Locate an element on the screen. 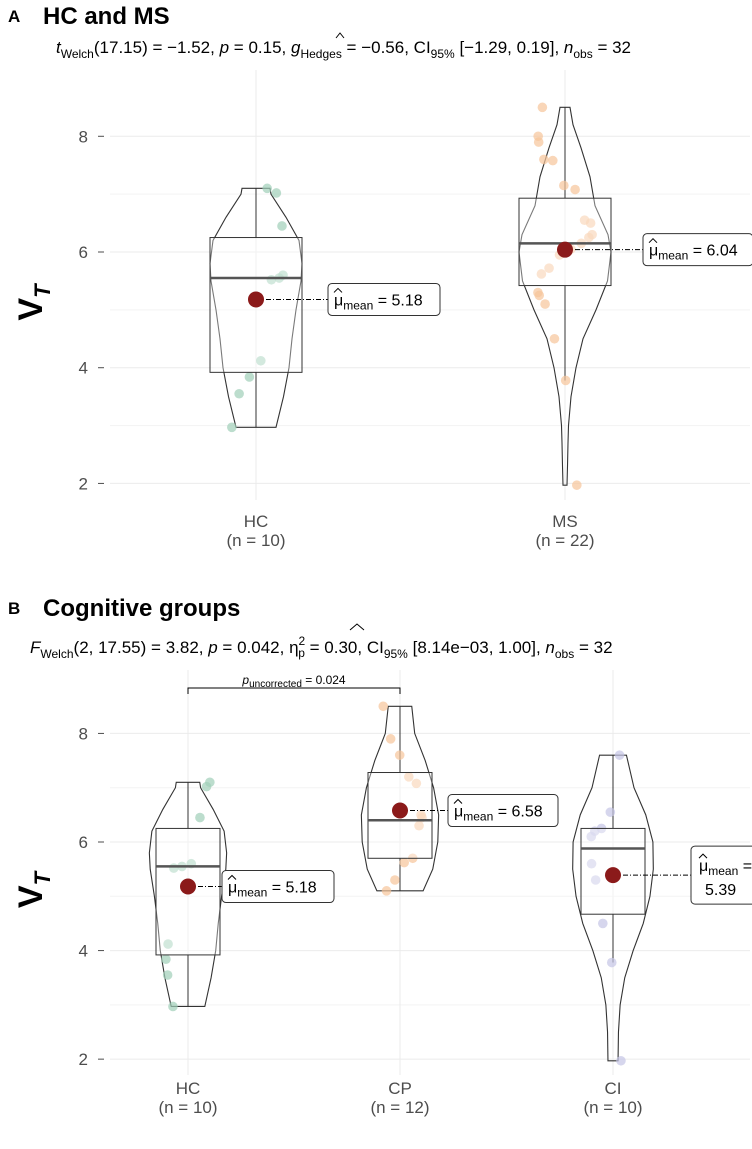 The width and height of the screenshot is (752, 1149). x-tick-n: (n = 22) is located at coordinates (564, 540).